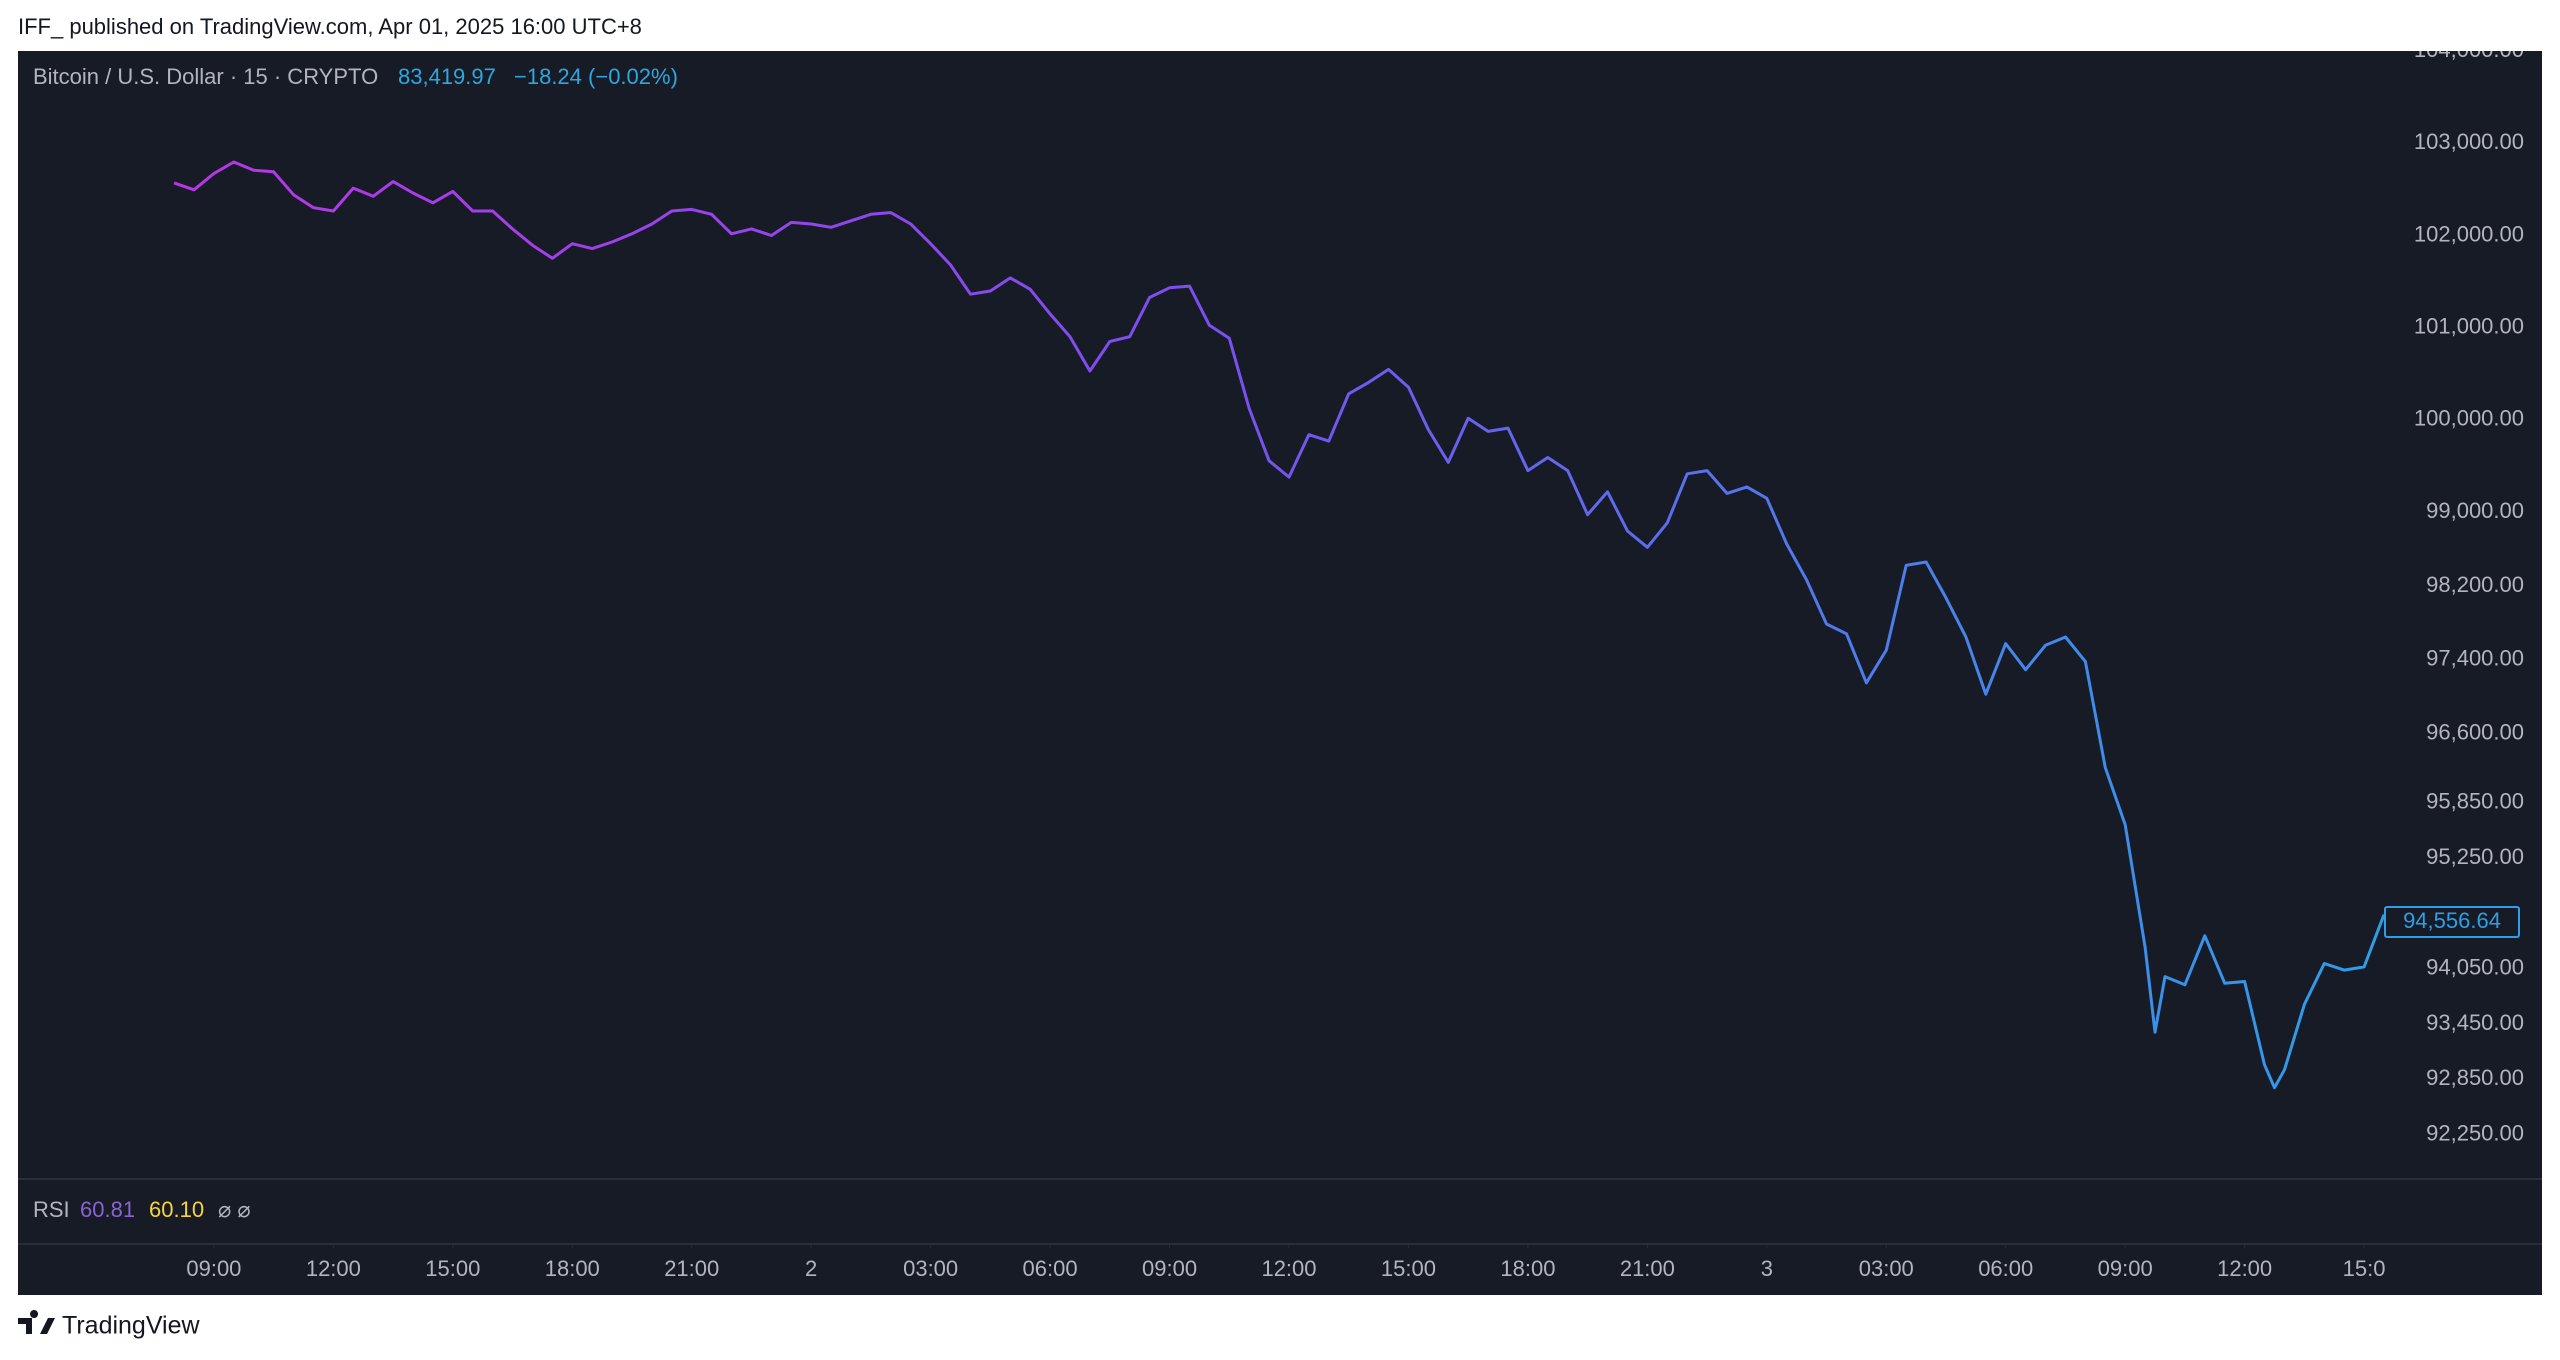 This screenshot has height=1360, width=2560. What do you see at coordinates (2469, 233) in the screenshot?
I see `y-tick-label: 102,000.00` at bounding box center [2469, 233].